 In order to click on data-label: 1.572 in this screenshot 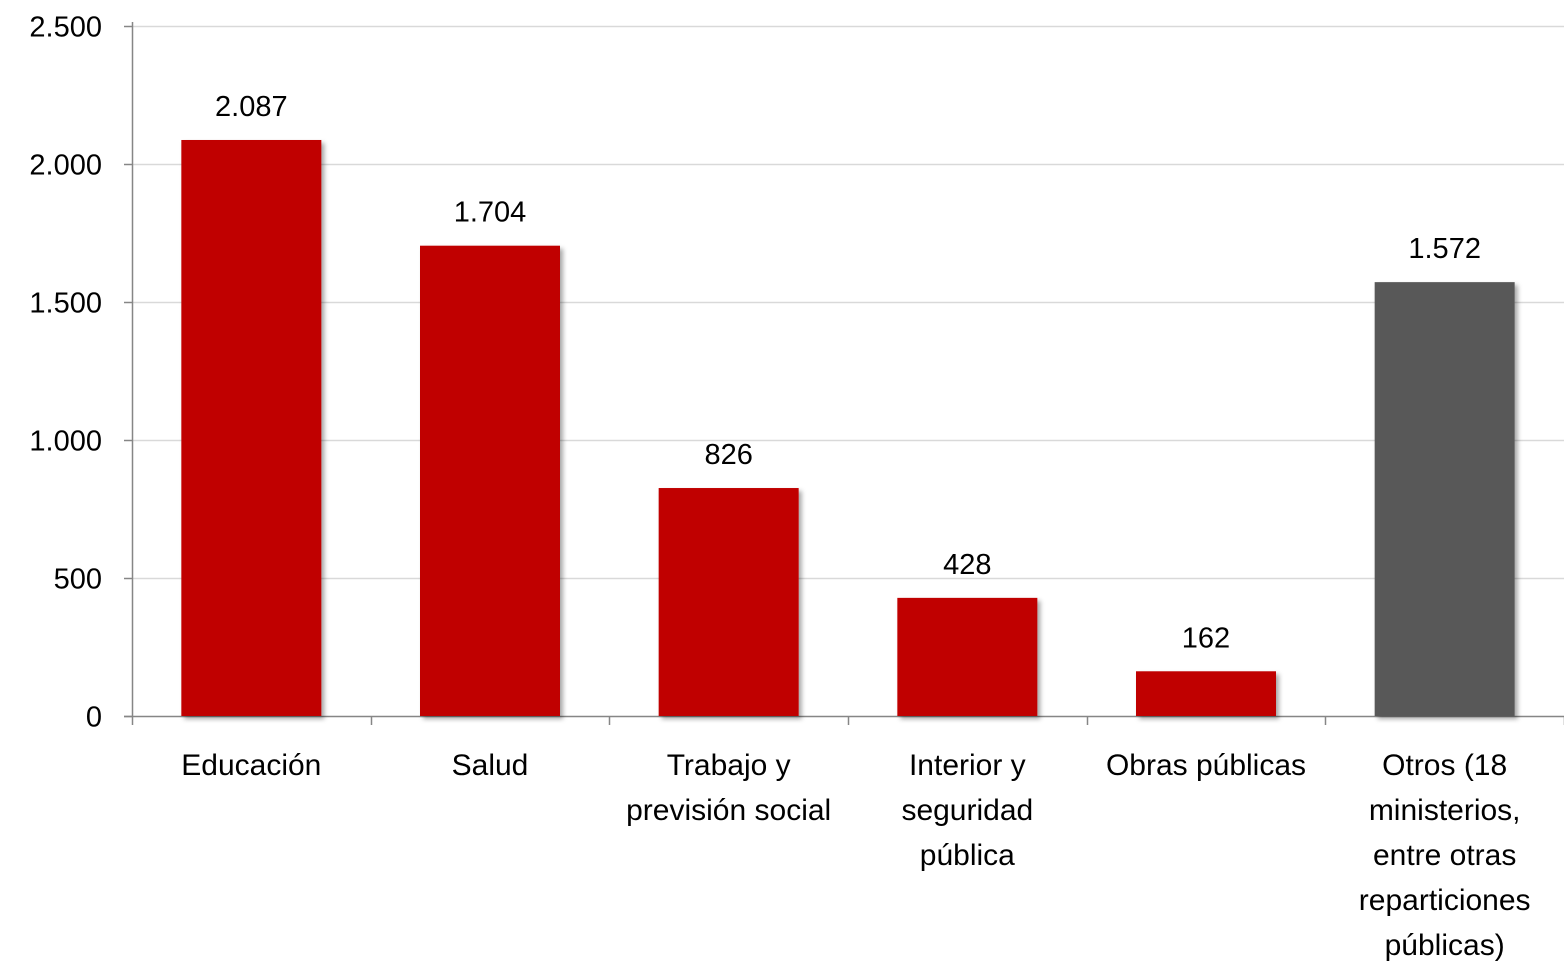, I will do `click(1444, 249)`.